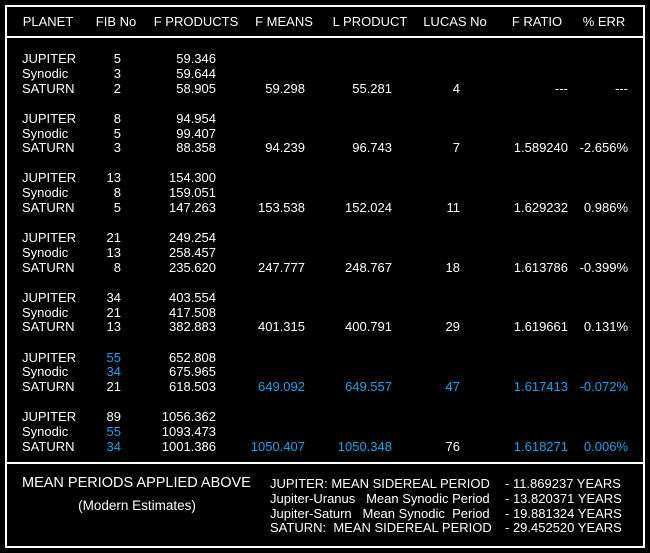  What do you see at coordinates (368, 267) in the screenshot?
I see `lproduct-cell: 248.767` at bounding box center [368, 267].